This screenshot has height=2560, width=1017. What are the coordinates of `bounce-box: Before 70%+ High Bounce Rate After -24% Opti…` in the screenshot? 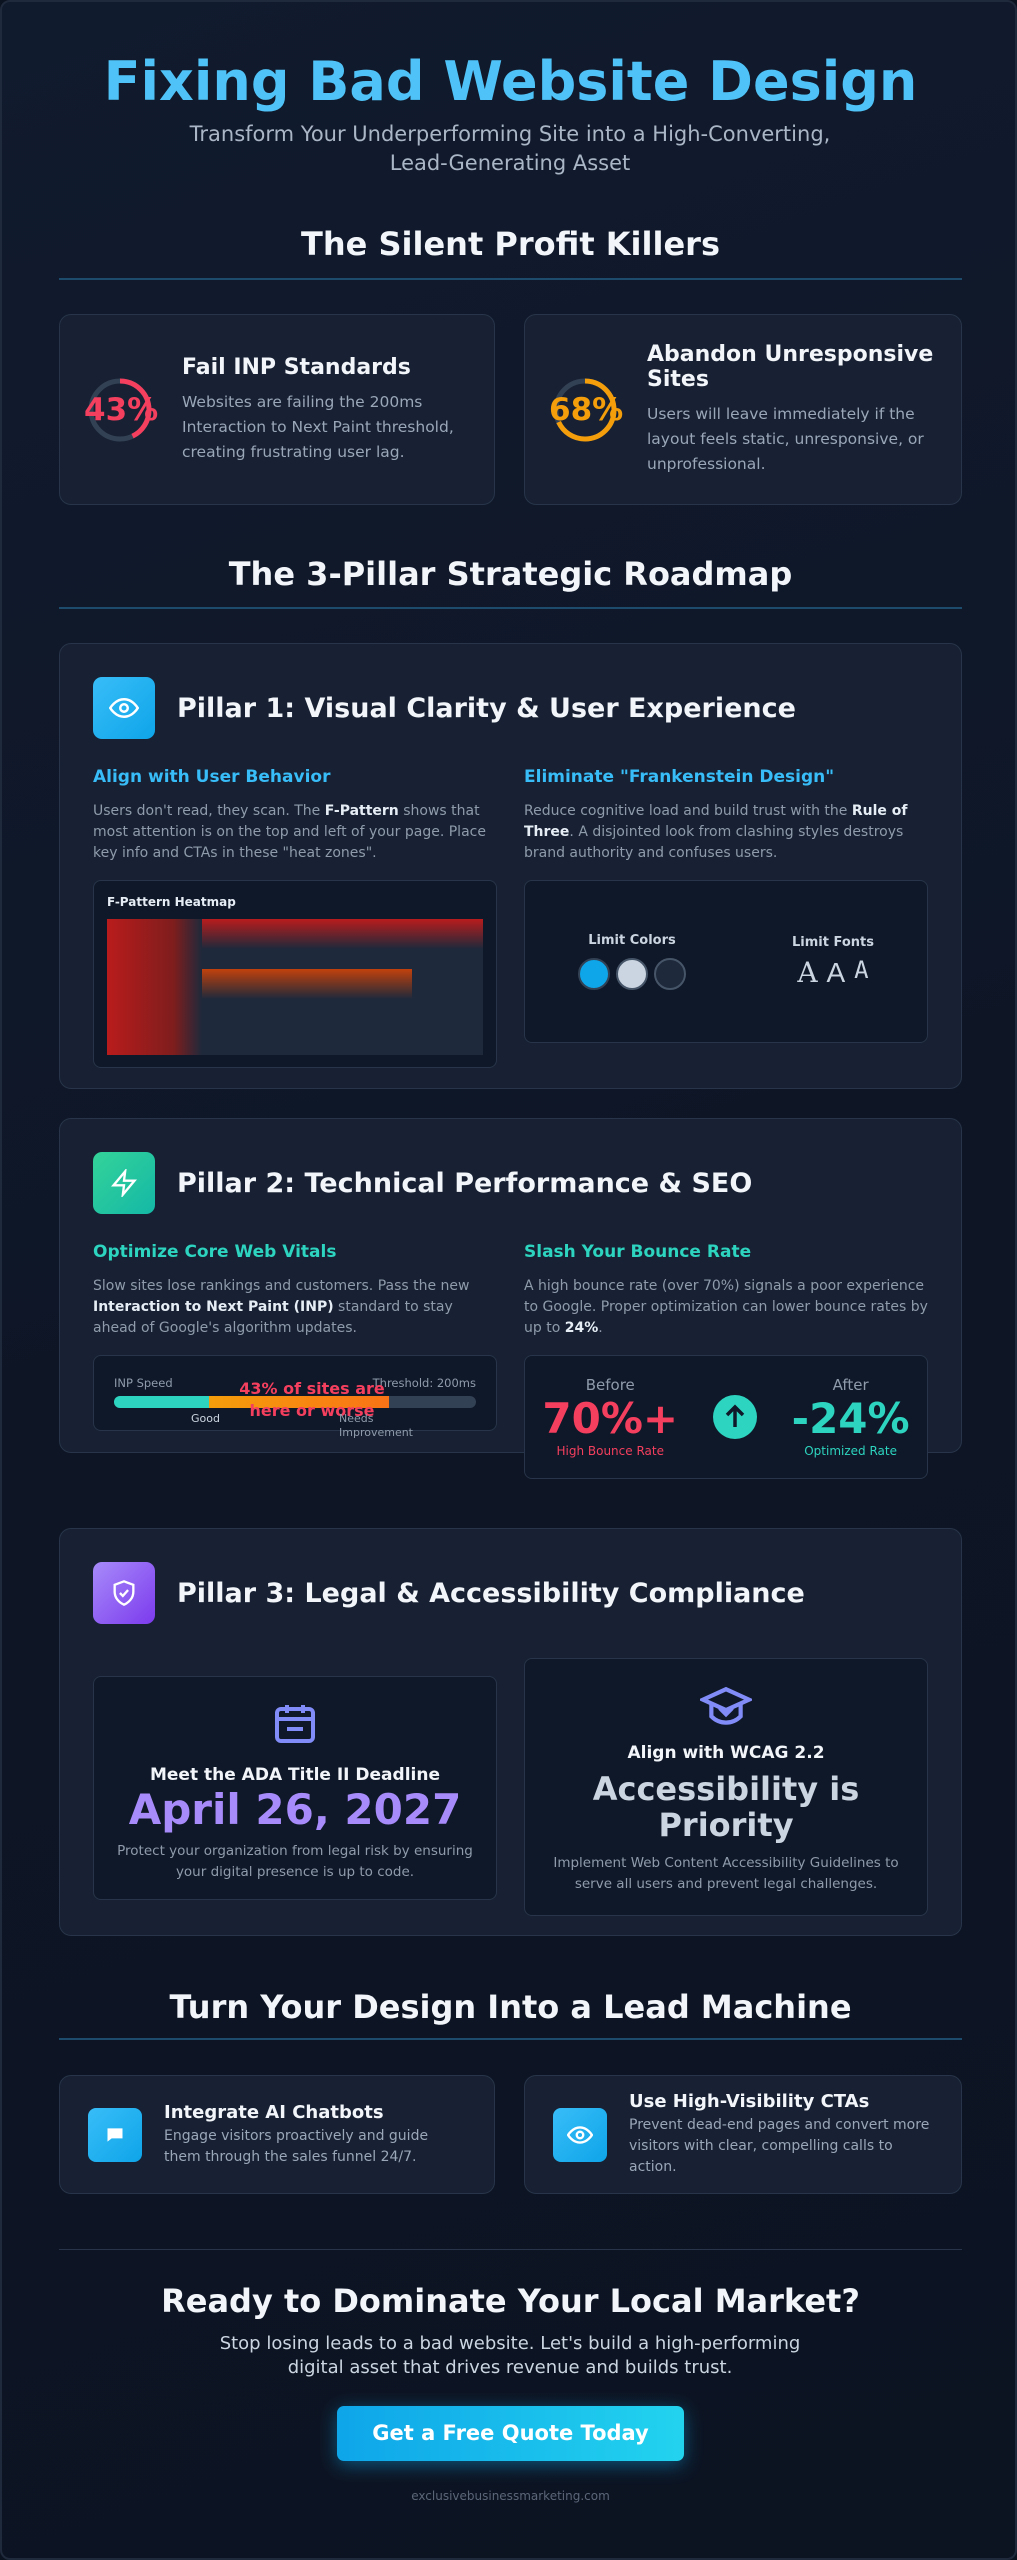 It's located at (726, 1417).